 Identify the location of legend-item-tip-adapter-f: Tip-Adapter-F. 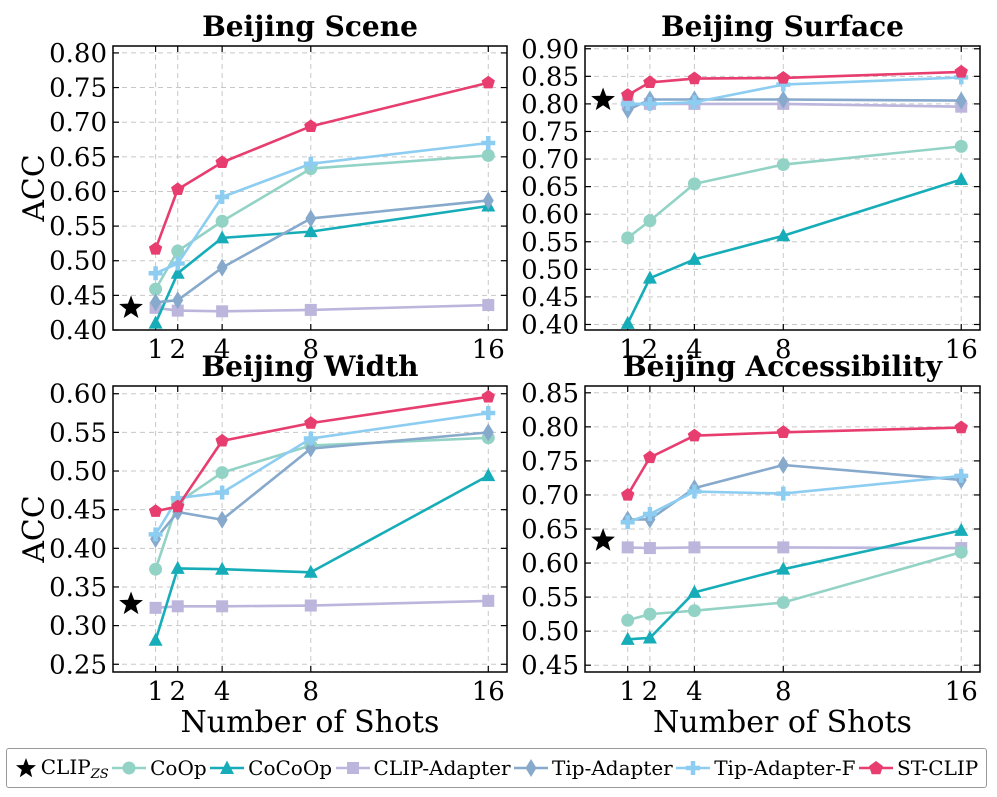
(766, 768).